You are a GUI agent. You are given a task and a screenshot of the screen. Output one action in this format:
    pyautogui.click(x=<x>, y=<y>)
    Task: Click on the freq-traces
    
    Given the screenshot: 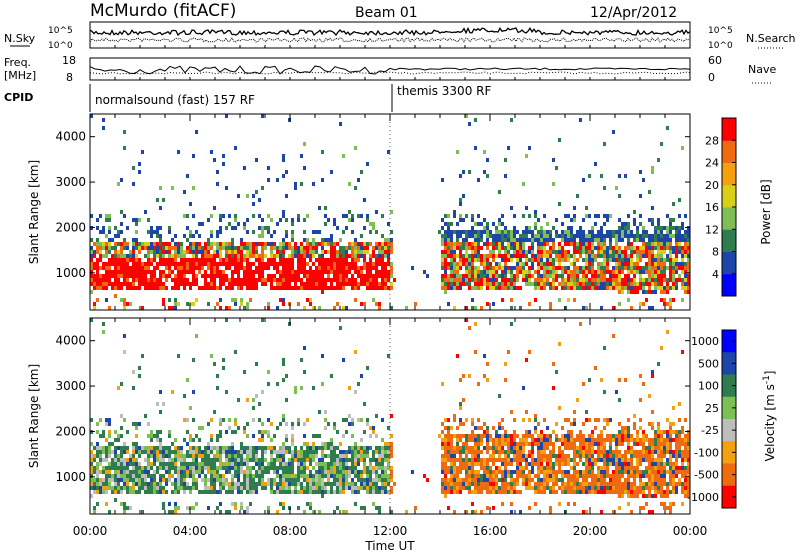 What is the action you would take?
    pyautogui.click(x=390, y=72)
    